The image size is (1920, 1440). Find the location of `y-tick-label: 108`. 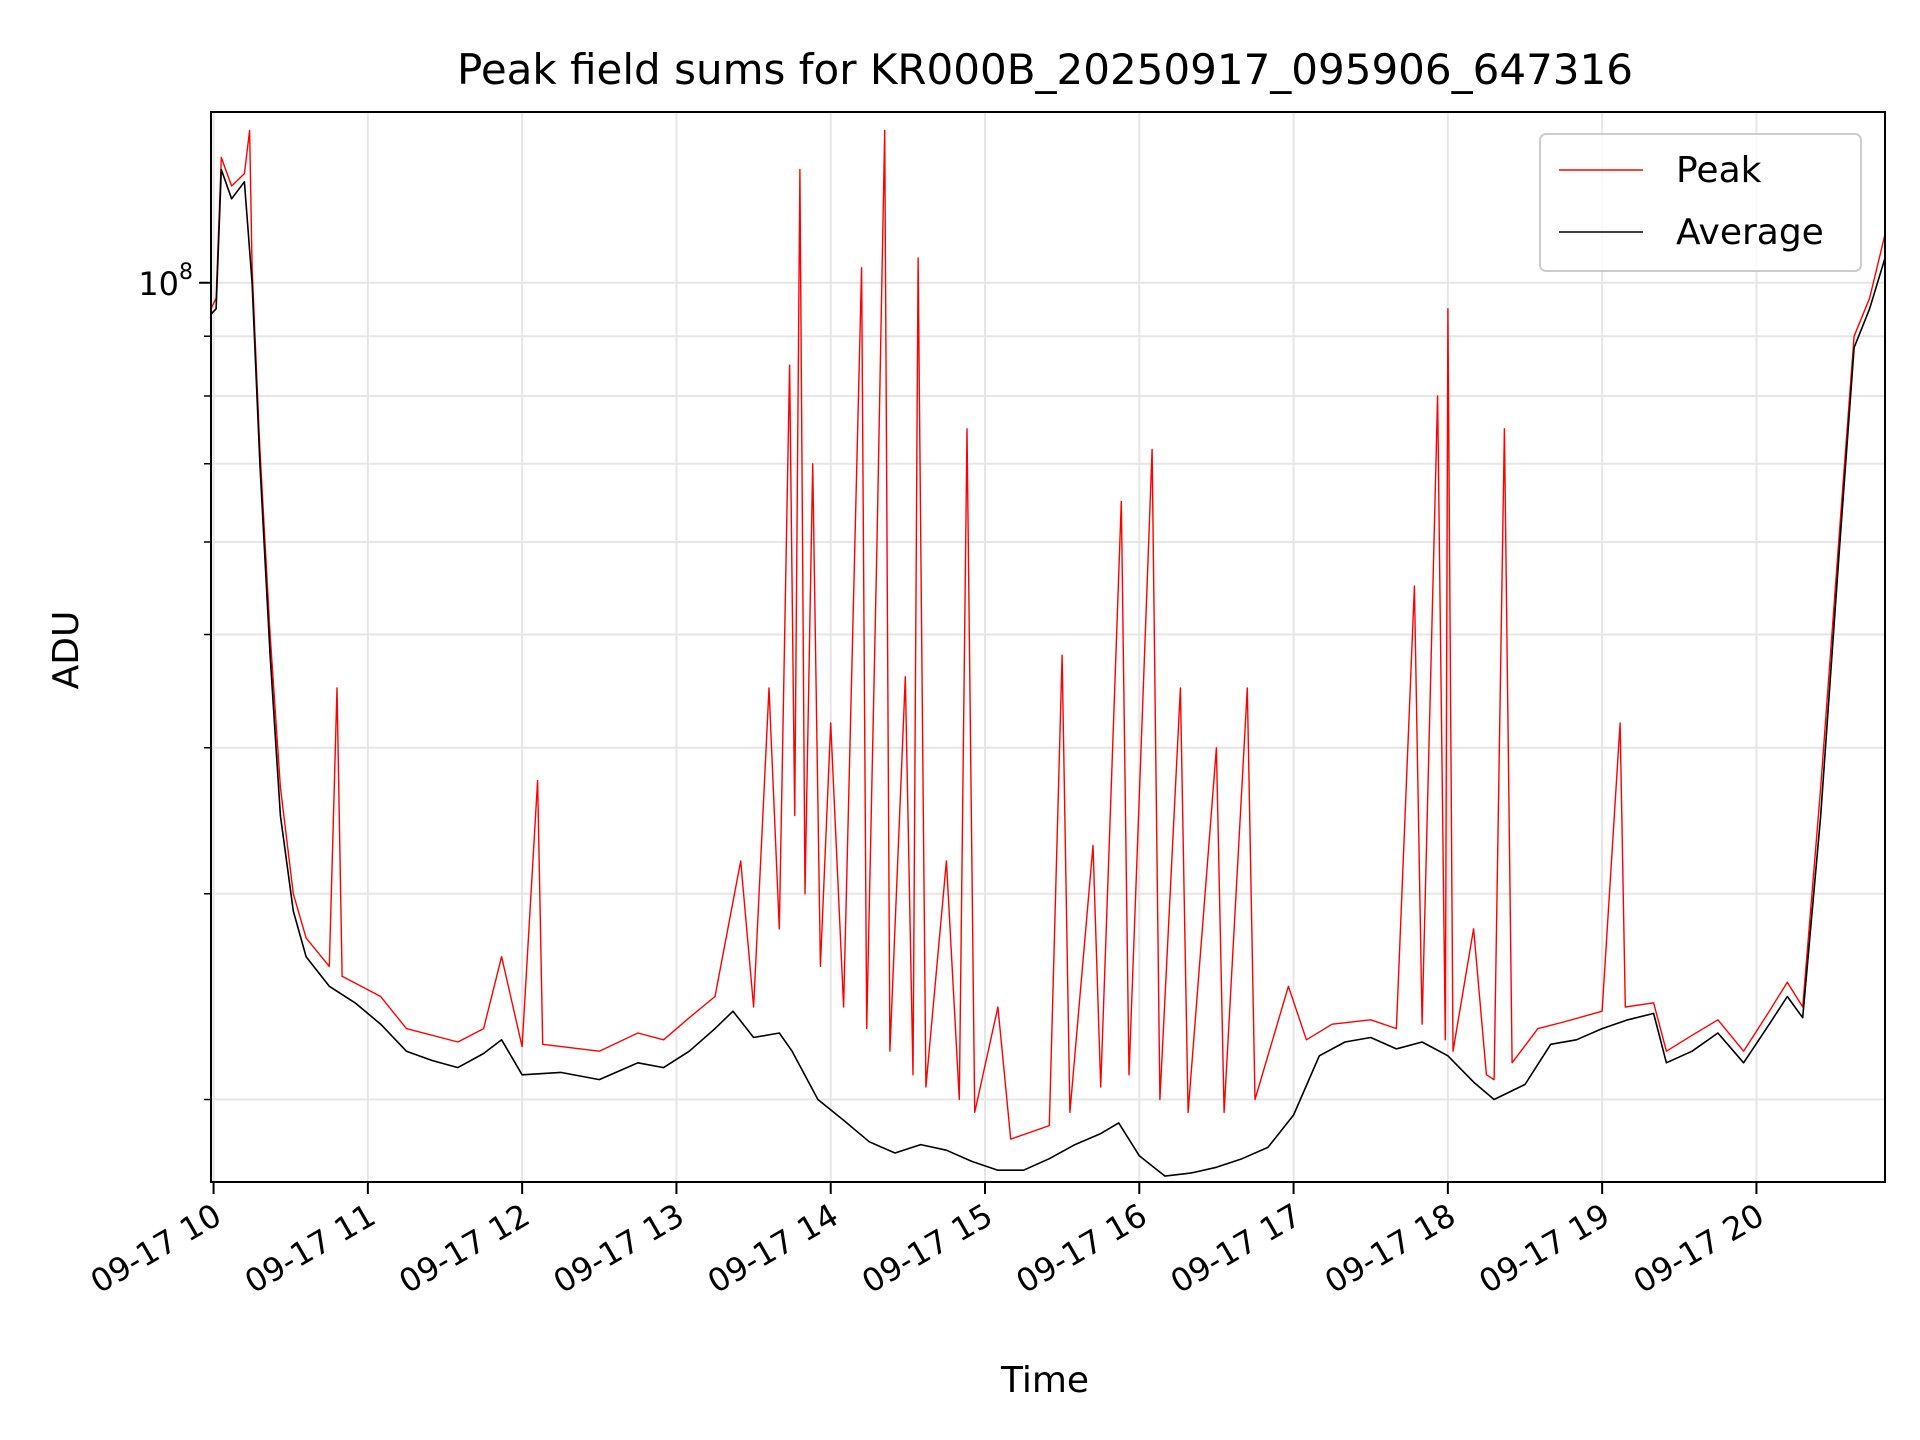

y-tick-label: 108 is located at coordinates (165, 281).